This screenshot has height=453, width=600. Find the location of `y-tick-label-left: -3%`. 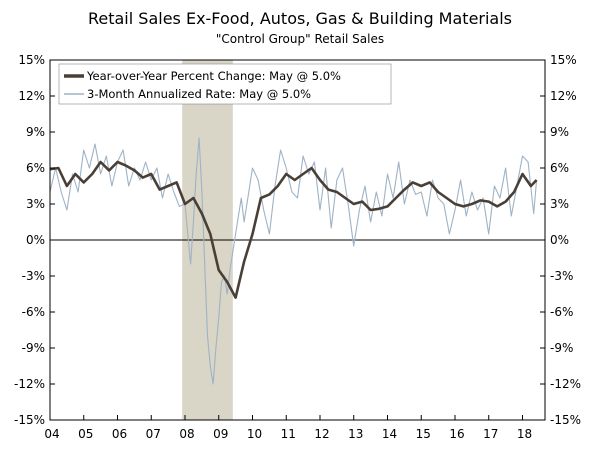

y-tick-label-left: -3% is located at coordinates (33, 276).